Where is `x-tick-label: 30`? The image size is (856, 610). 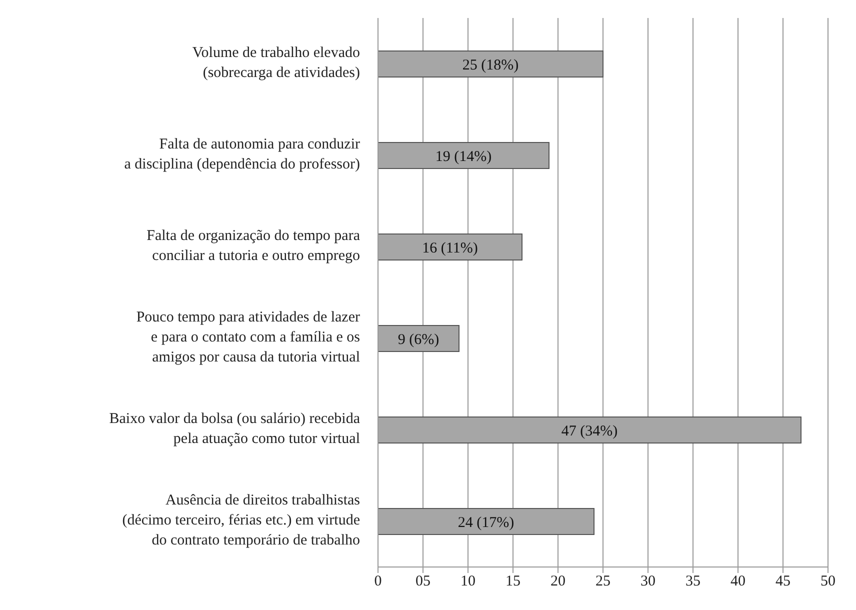
x-tick-label: 30 is located at coordinates (648, 582).